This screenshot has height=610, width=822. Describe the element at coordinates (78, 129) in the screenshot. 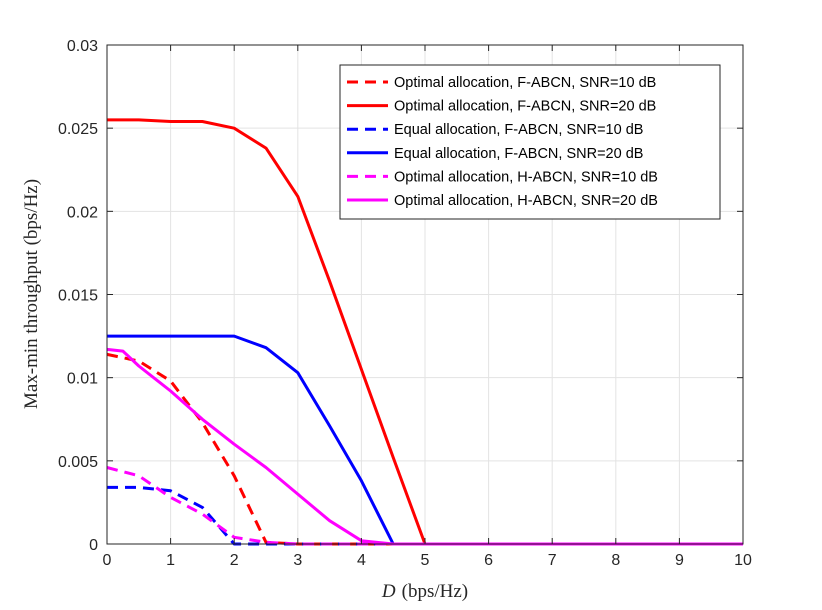

I see `y-tick-label: 0.025` at that location.